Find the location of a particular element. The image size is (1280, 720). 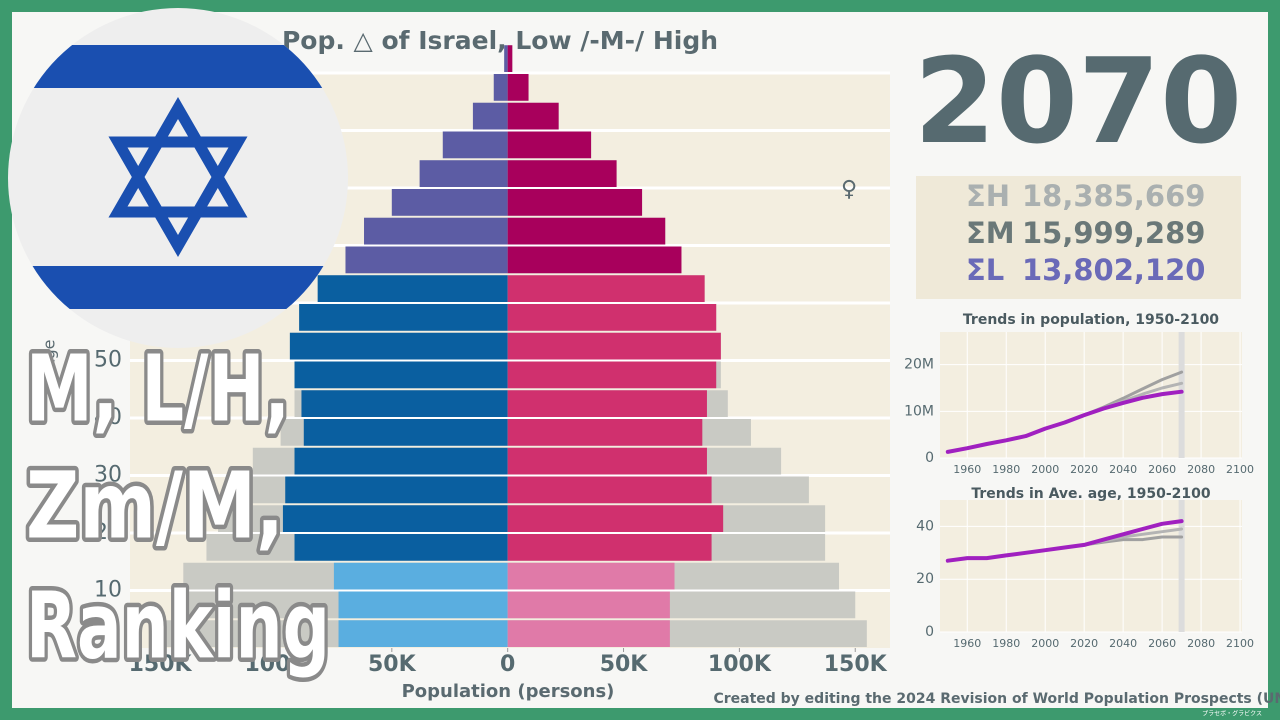

sums-box is located at coordinates (1078, 237).